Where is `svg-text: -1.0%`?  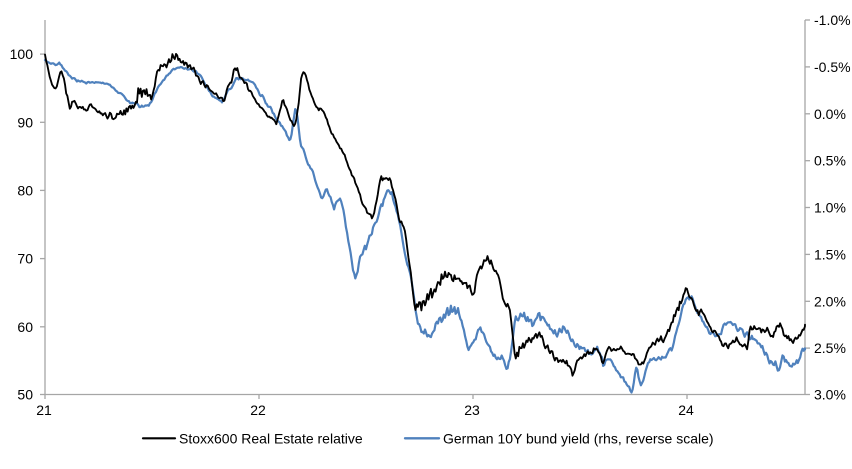
svg-text: -1.0% is located at coordinates (832, 20).